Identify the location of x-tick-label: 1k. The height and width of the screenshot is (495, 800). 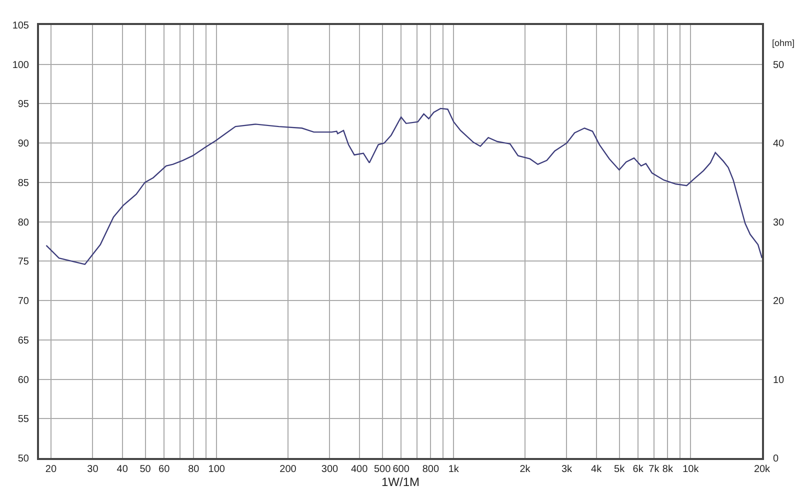
(454, 469).